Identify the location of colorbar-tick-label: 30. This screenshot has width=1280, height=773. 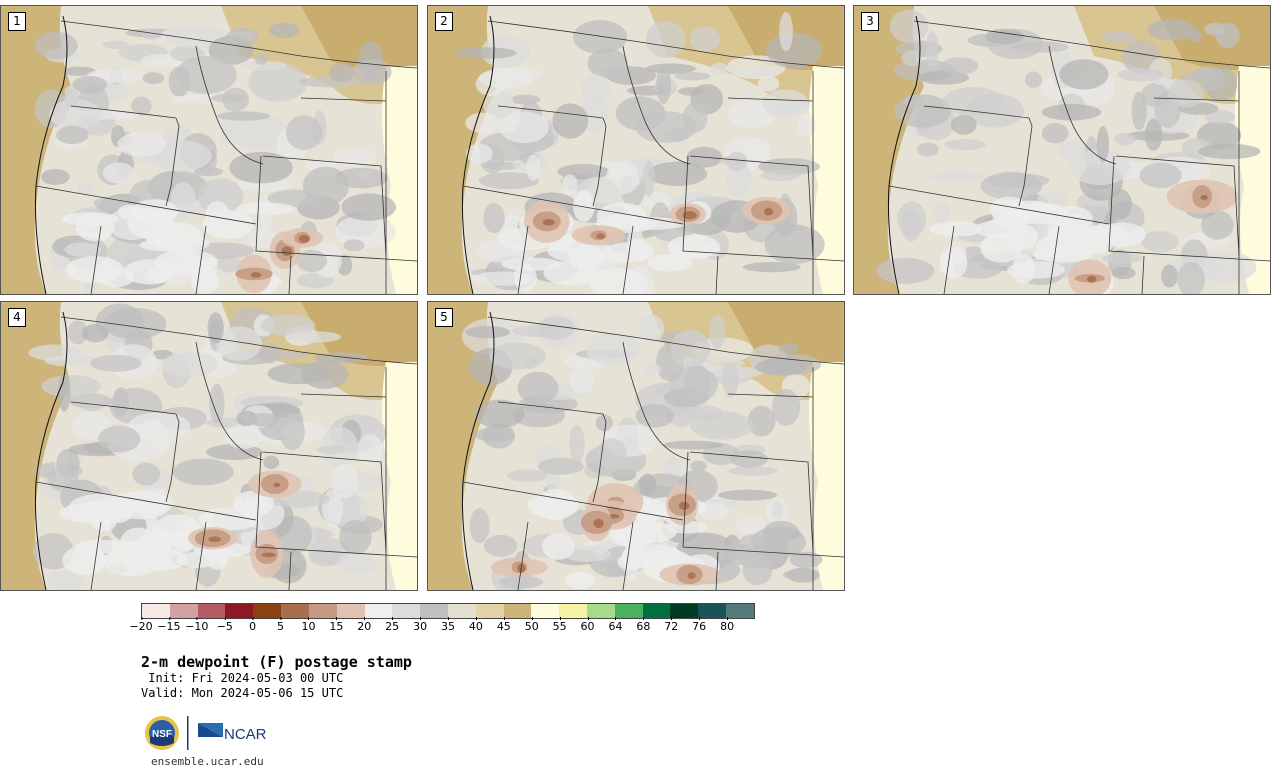
(420, 625).